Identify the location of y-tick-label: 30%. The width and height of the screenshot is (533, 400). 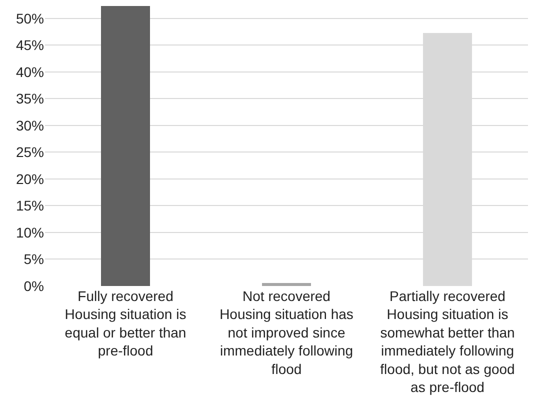
(30, 125).